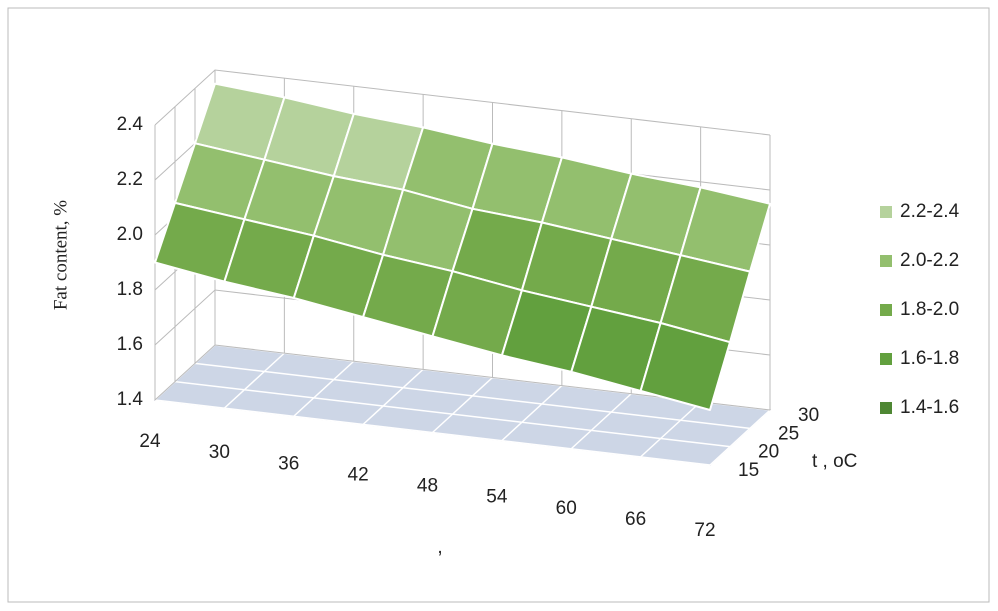  Describe the element at coordinates (808, 415) in the screenshot. I see `depth-tick-label: 30` at that location.